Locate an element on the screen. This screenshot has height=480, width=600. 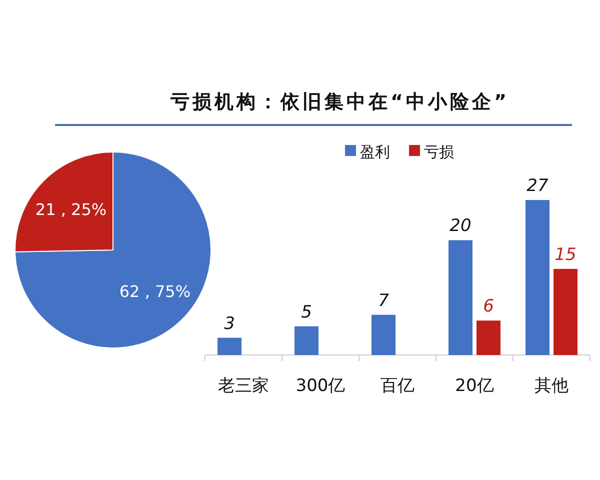
x-tick-label: 百亿 is located at coordinates (397, 386).